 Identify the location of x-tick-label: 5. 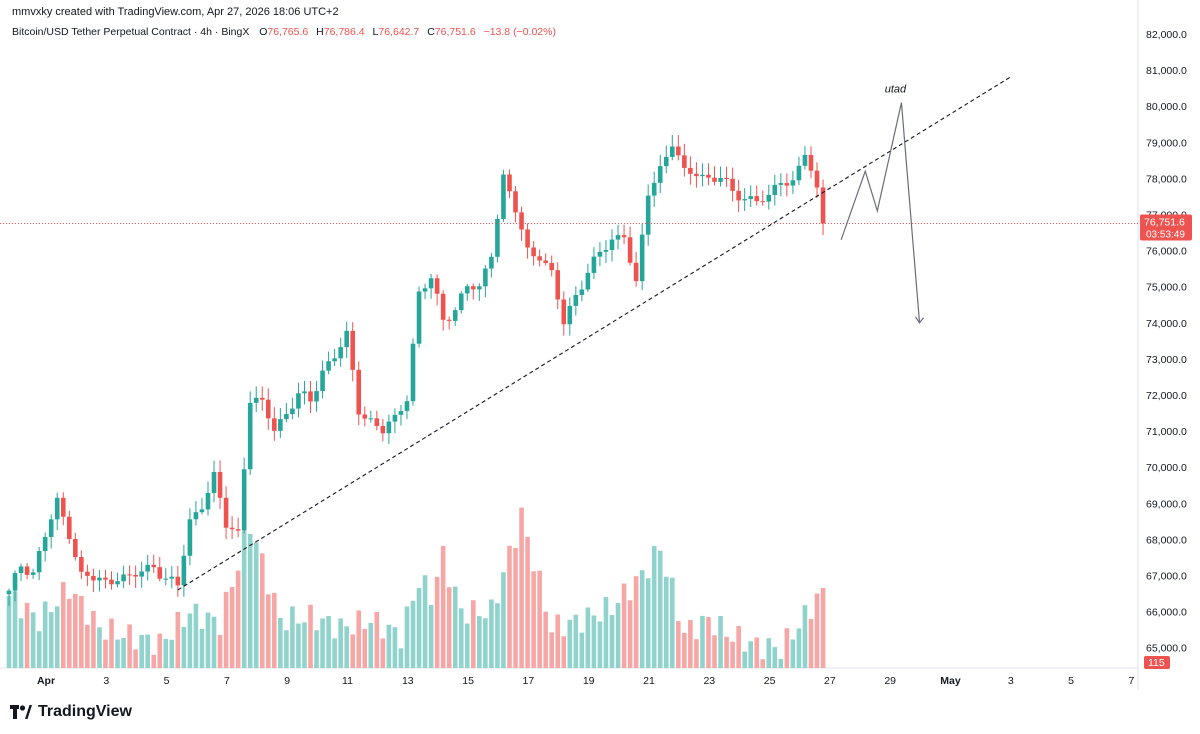
(167, 681).